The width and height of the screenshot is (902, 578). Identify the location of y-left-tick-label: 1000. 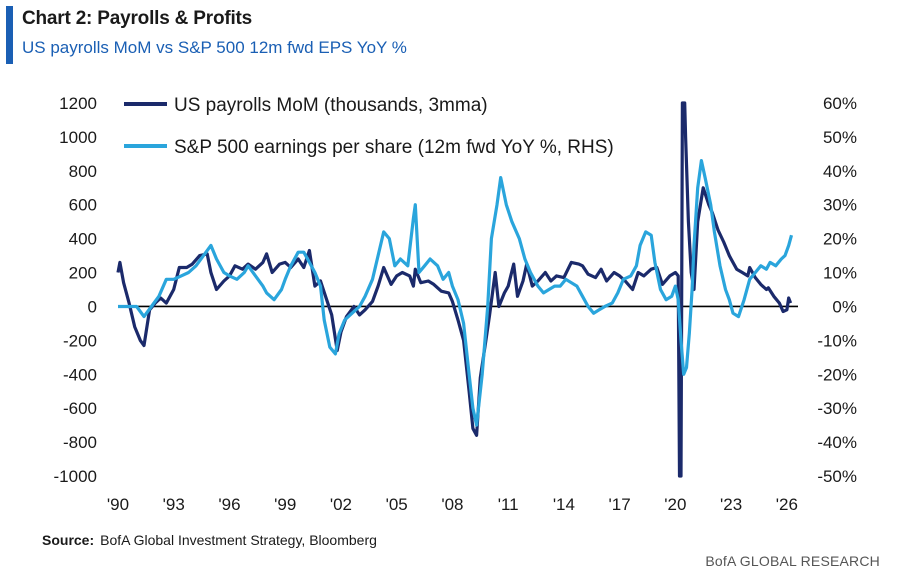
(78, 137).